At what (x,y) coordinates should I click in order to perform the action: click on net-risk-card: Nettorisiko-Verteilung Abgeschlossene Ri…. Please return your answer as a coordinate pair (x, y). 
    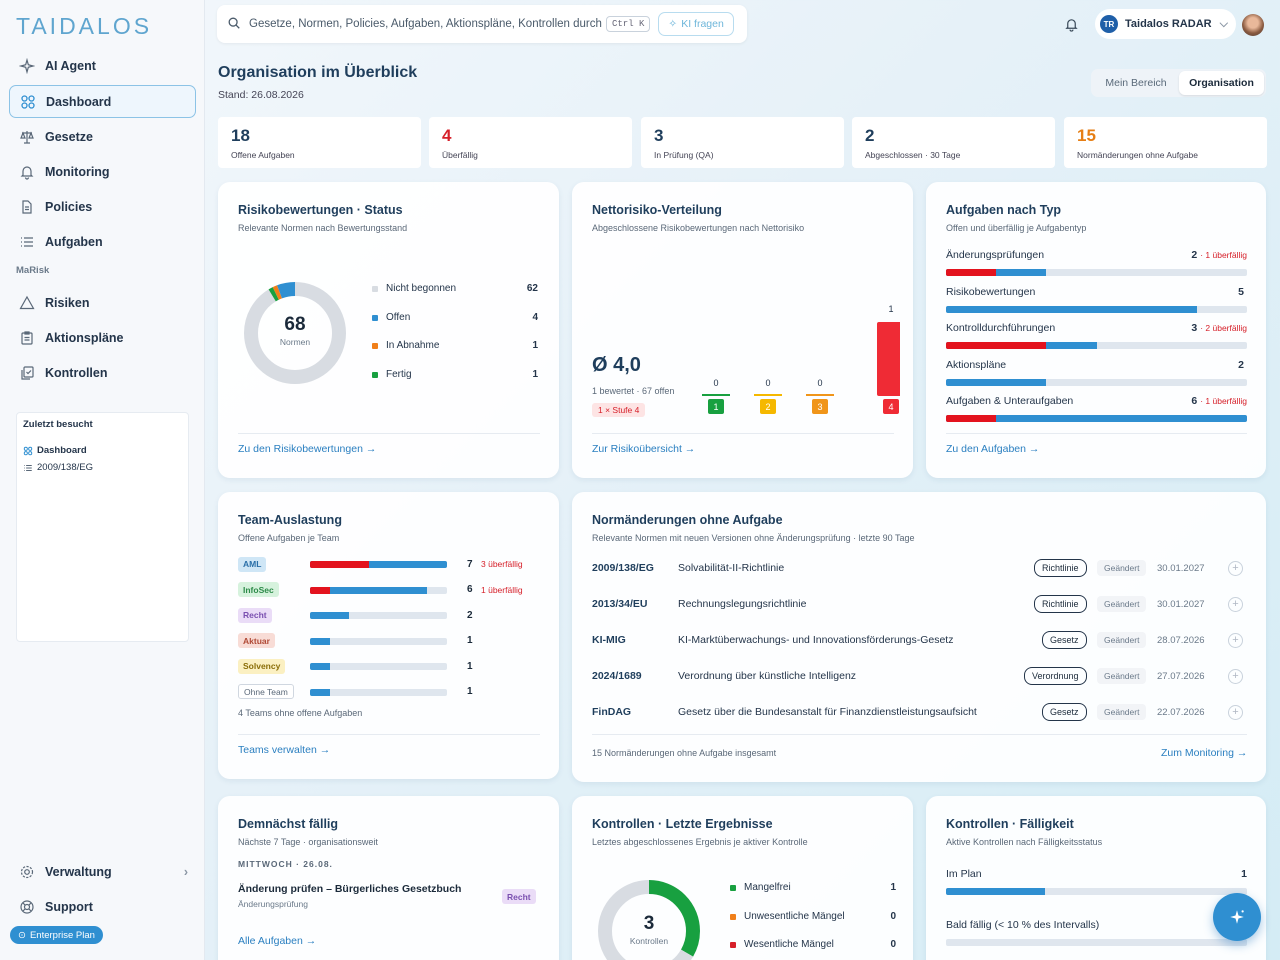
    Looking at the image, I should click on (742, 330).